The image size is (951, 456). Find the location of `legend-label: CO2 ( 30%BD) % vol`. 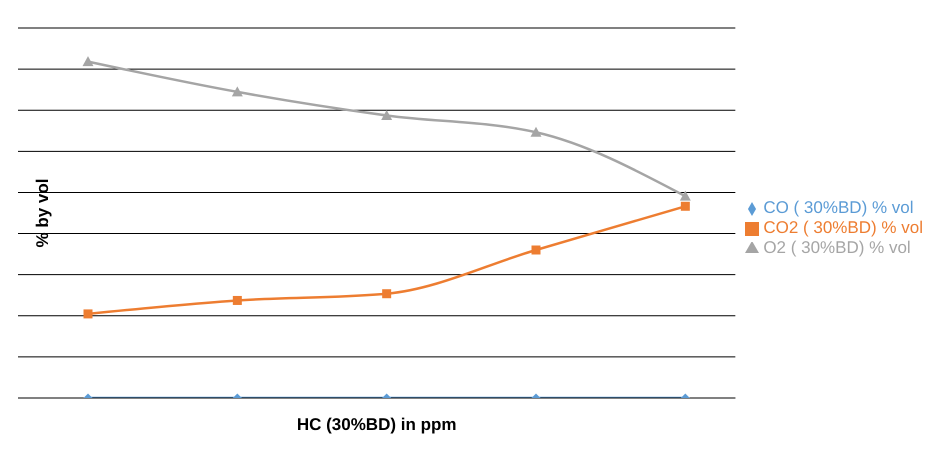

legend-label: CO2 ( 30%BD) % vol is located at coordinates (843, 227).